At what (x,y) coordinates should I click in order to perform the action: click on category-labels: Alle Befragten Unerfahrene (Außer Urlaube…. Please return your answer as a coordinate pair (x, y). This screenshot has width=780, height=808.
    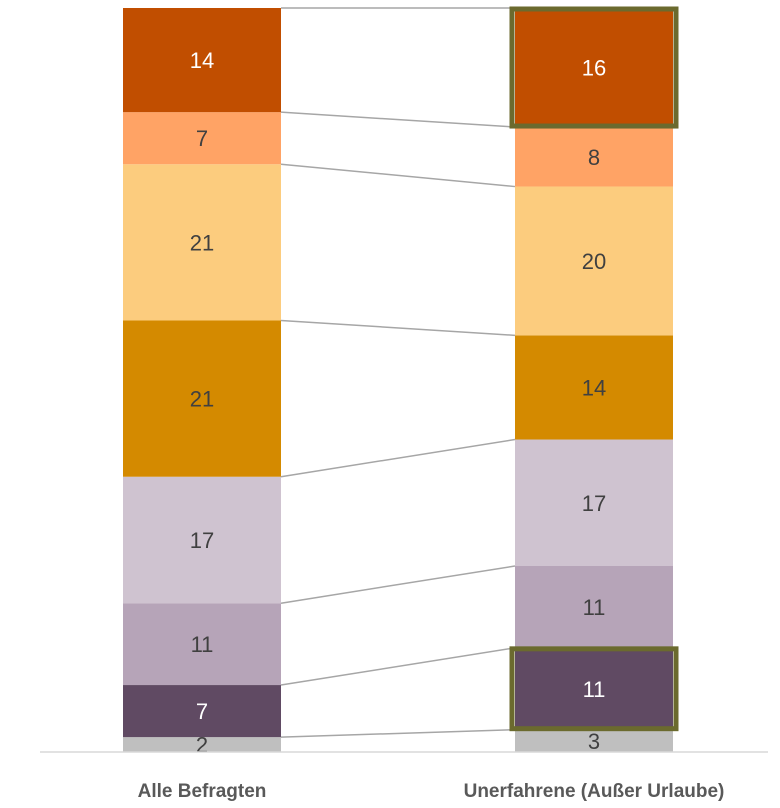
    Looking at the image, I should click on (431, 791).